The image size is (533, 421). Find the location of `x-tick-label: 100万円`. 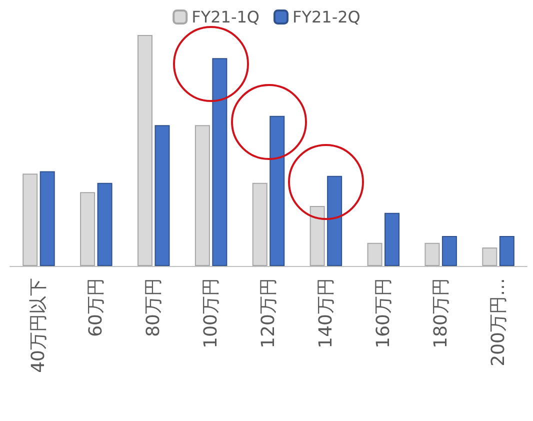

x-tick-label: 100万円 is located at coordinates (211, 313).